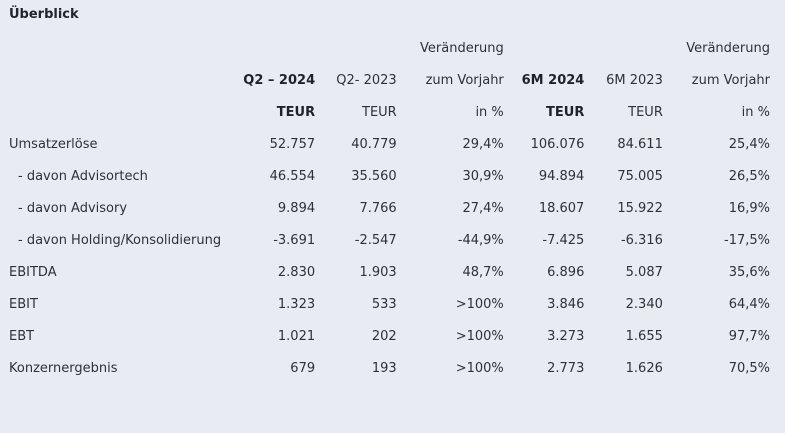 This screenshot has height=433, width=785. What do you see at coordinates (33, 272) in the screenshot?
I see `row-label: EBITDA` at bounding box center [33, 272].